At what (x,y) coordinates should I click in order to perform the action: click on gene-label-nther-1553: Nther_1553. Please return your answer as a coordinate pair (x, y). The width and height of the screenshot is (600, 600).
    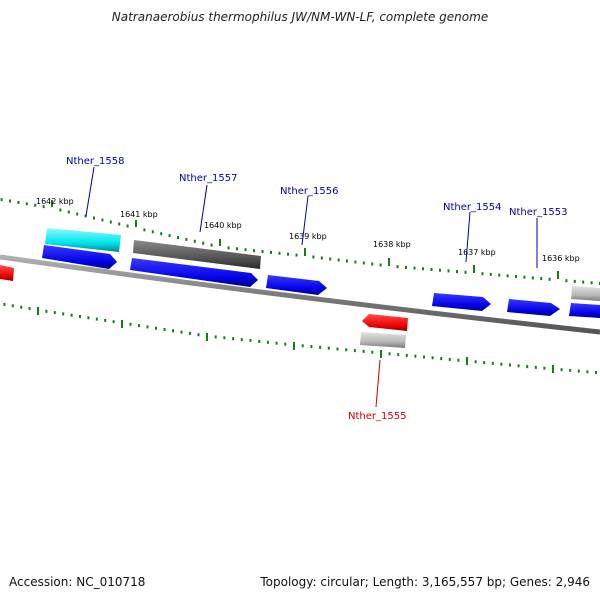
    Looking at the image, I should click on (538, 212).